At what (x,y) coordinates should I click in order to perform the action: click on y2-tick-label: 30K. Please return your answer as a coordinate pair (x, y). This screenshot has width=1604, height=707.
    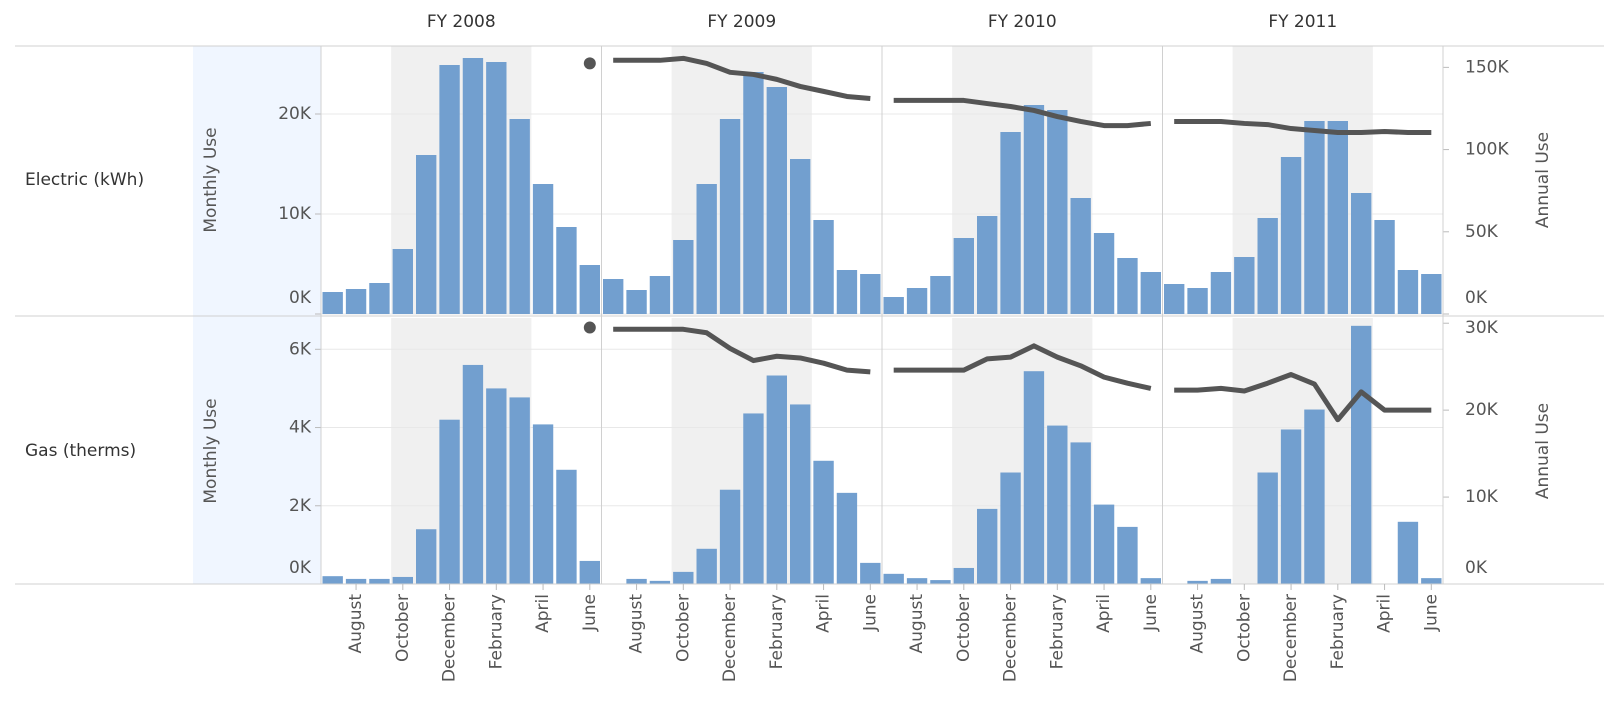
    Looking at the image, I should click on (1482, 328).